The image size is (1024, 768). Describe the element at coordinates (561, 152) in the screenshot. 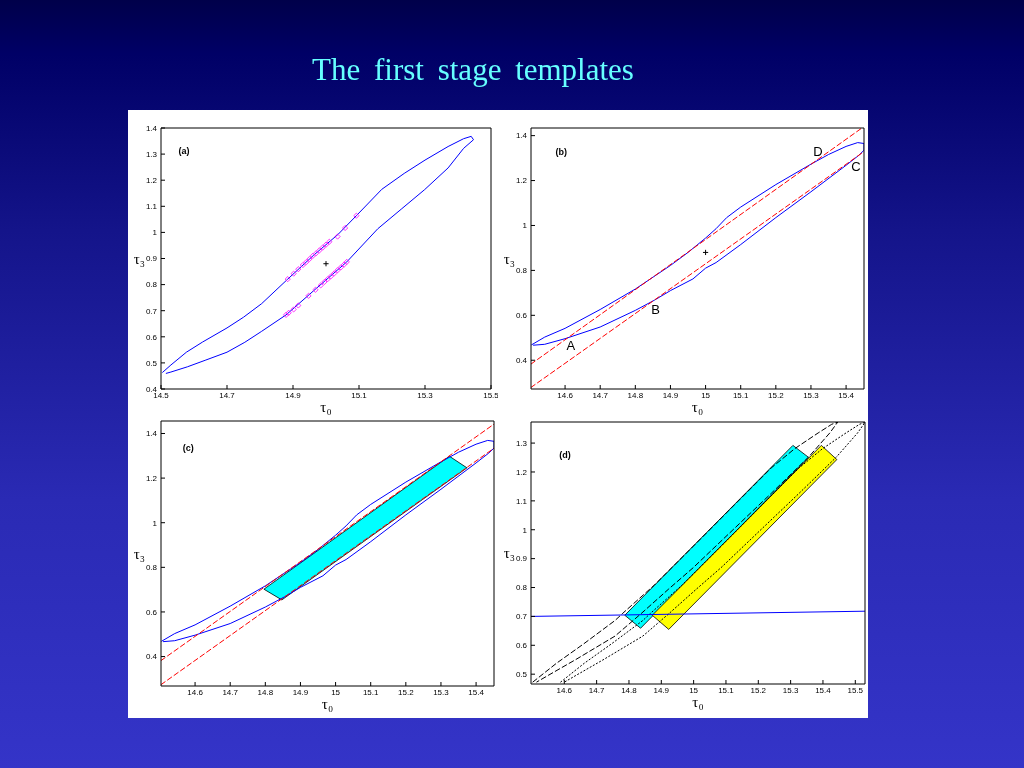

I see `annotation: (b)` at that location.